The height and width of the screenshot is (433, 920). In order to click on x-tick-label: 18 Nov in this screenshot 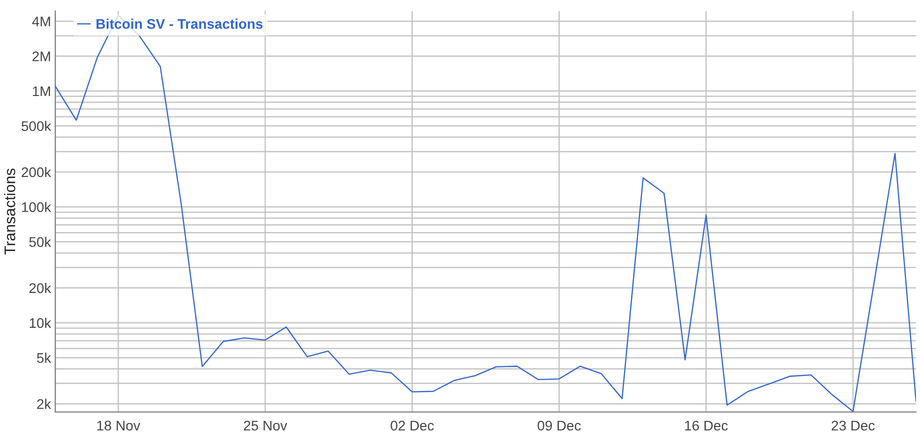, I will do `click(118, 425)`.